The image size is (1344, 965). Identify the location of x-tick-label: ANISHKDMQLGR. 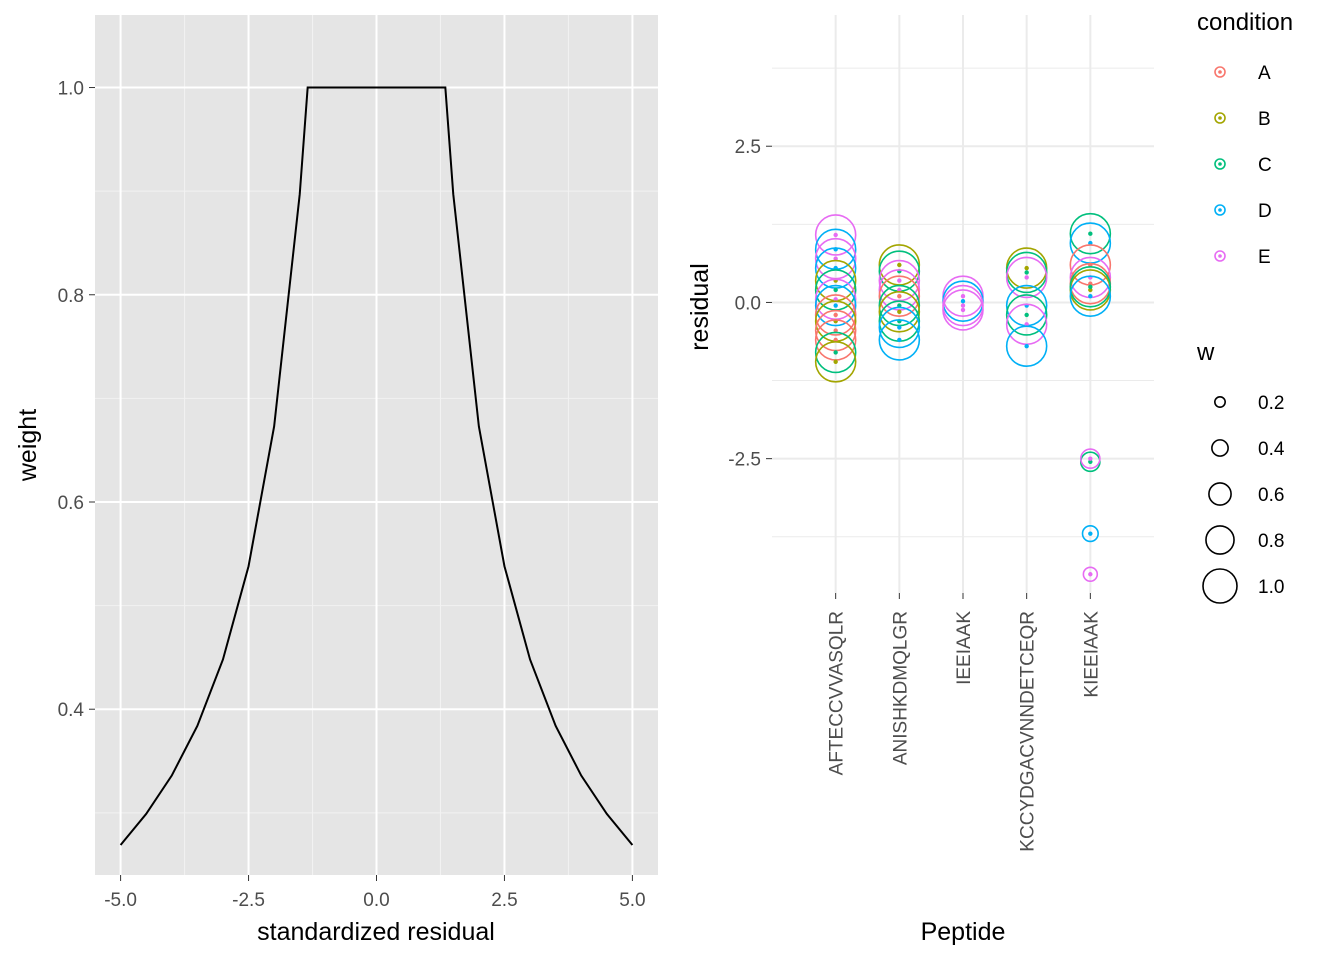
(900, 688).